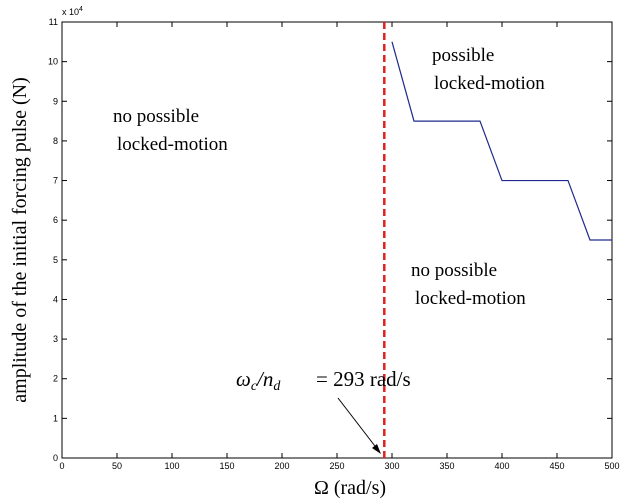  Describe the element at coordinates (55, 418) in the screenshot. I see `y-tick-label: 1` at that location.